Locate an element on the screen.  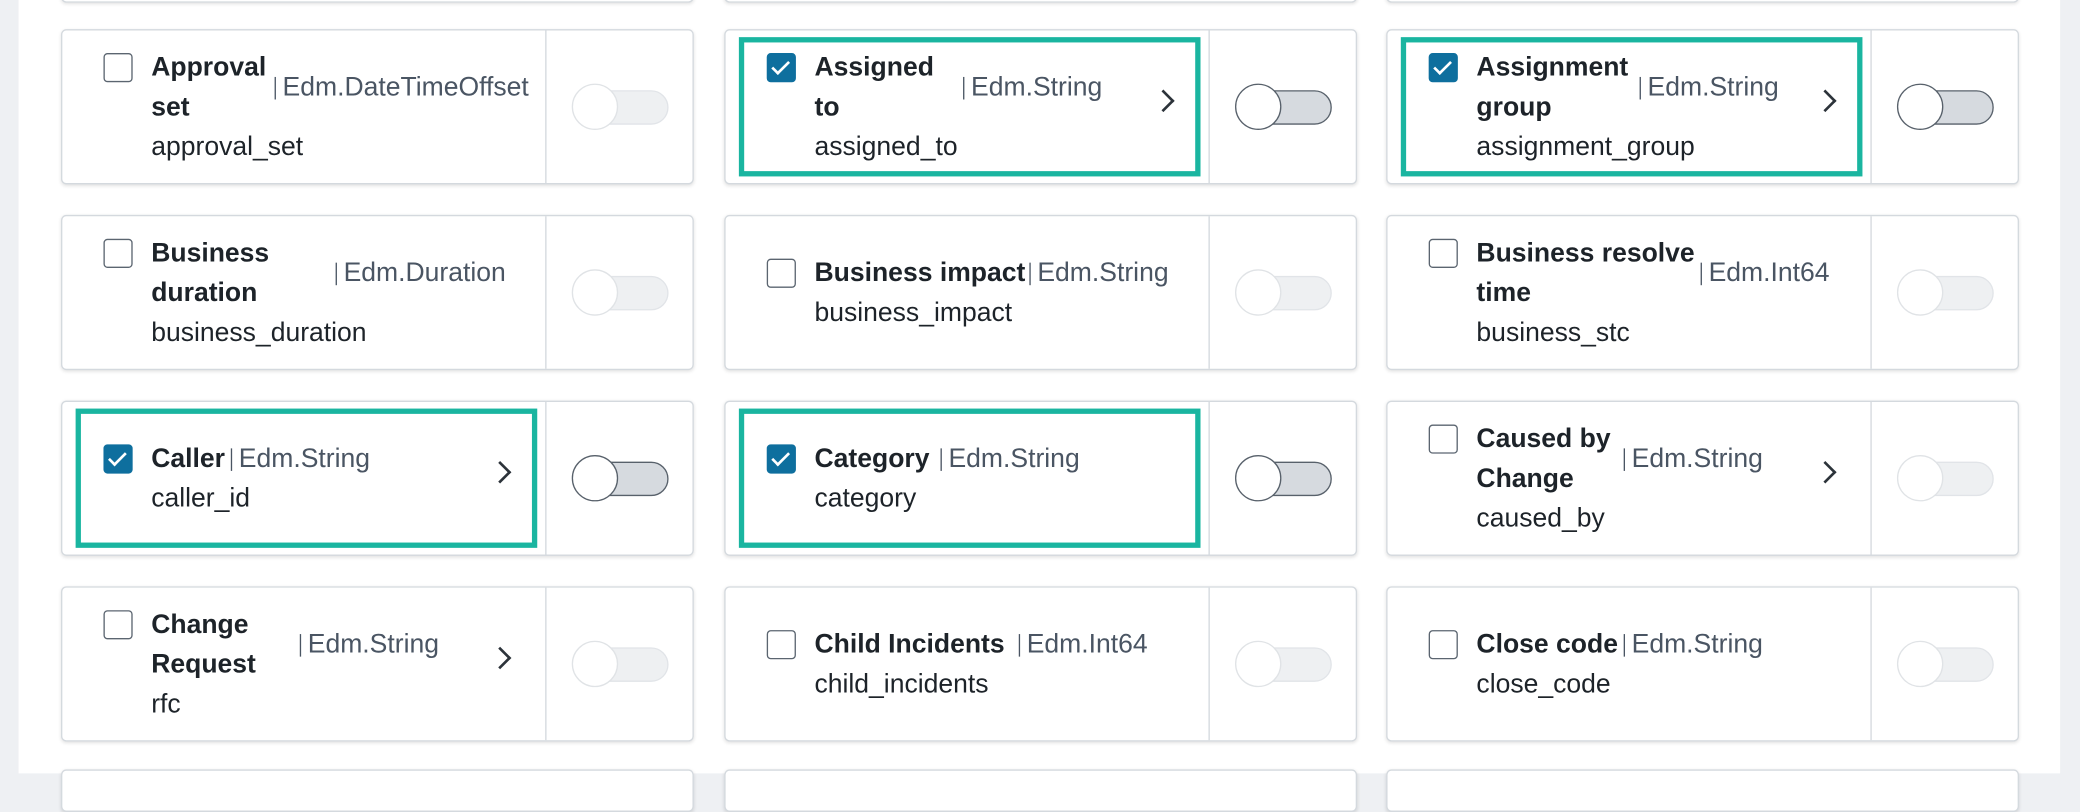
field-name: business_stc is located at coordinates (1553, 332).